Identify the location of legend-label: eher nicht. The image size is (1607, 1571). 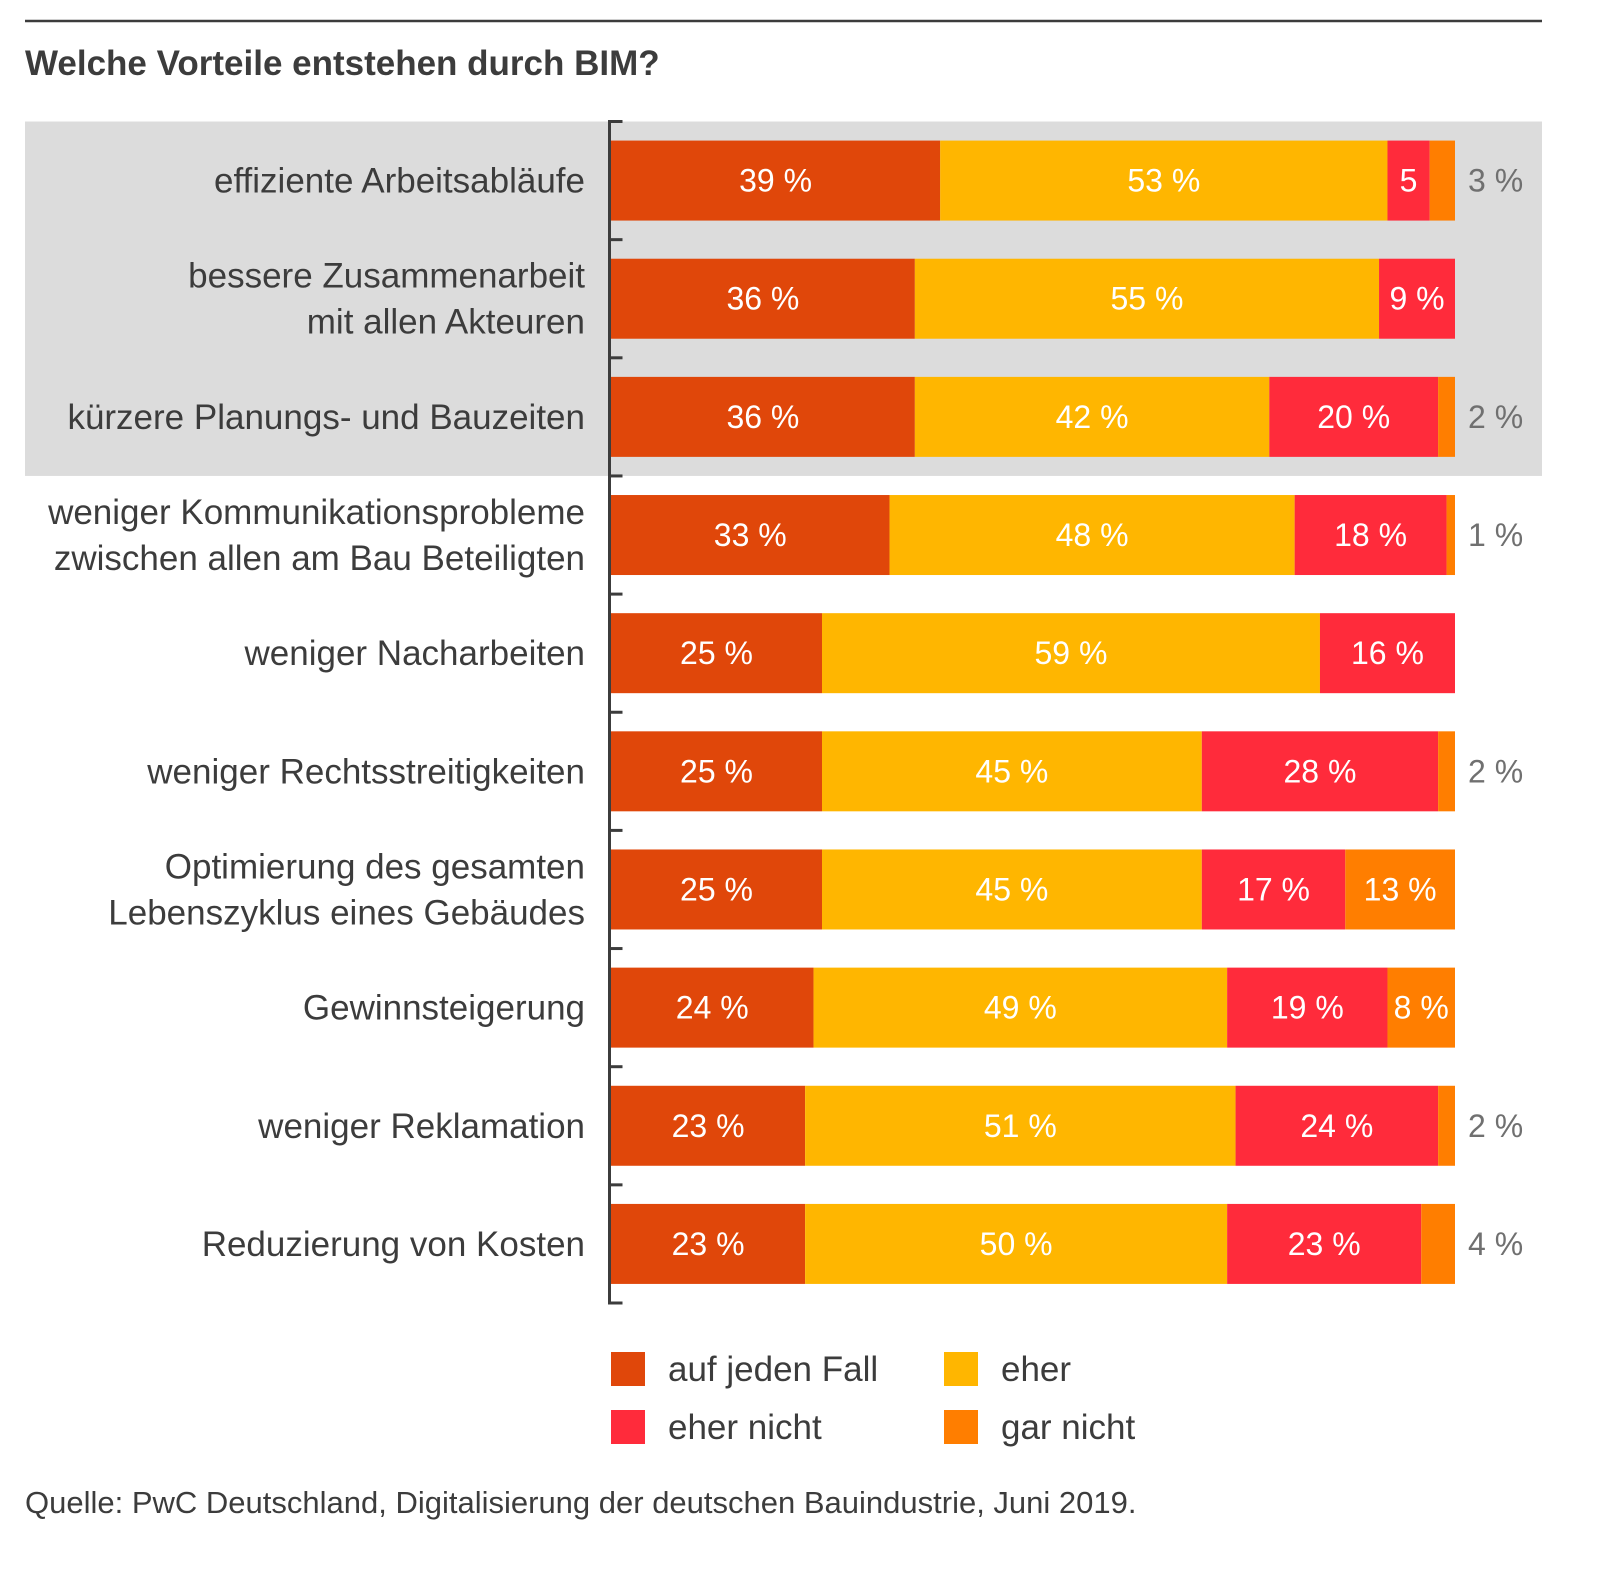
(745, 1427).